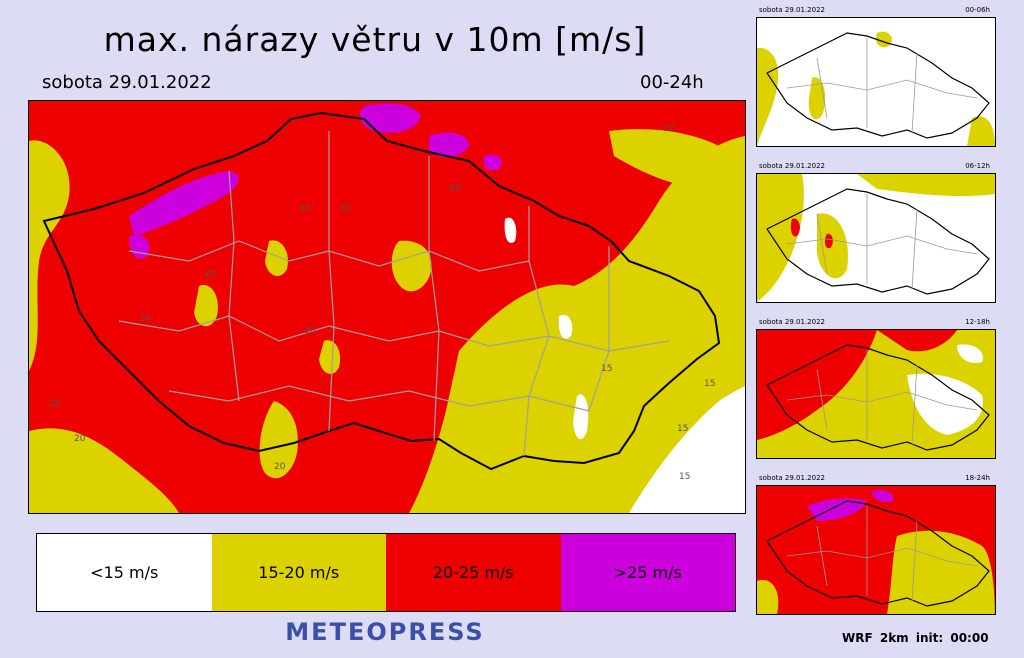 The height and width of the screenshot is (658, 1024). What do you see at coordinates (684, 477) in the screenshot?
I see `contour-label-12: 15` at bounding box center [684, 477].